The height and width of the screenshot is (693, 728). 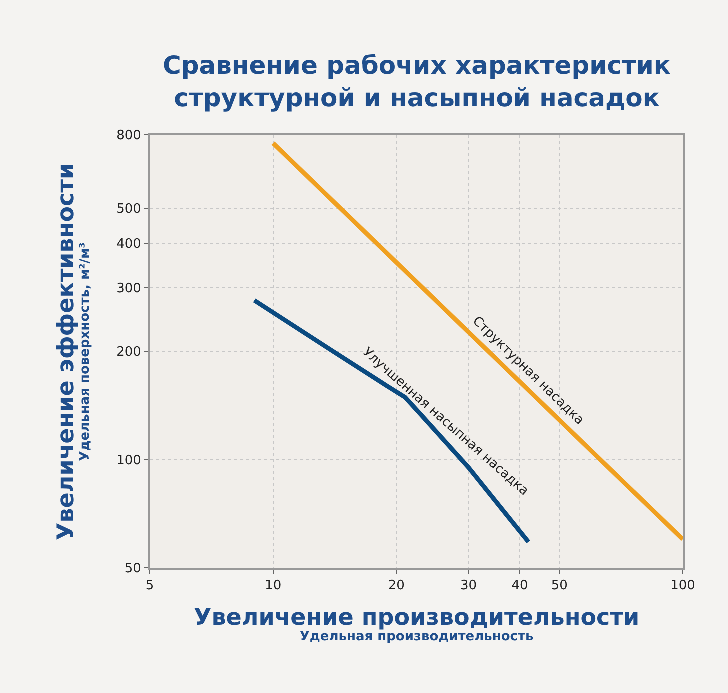 I want to click on x-tick-label: 20, so click(x=396, y=586).